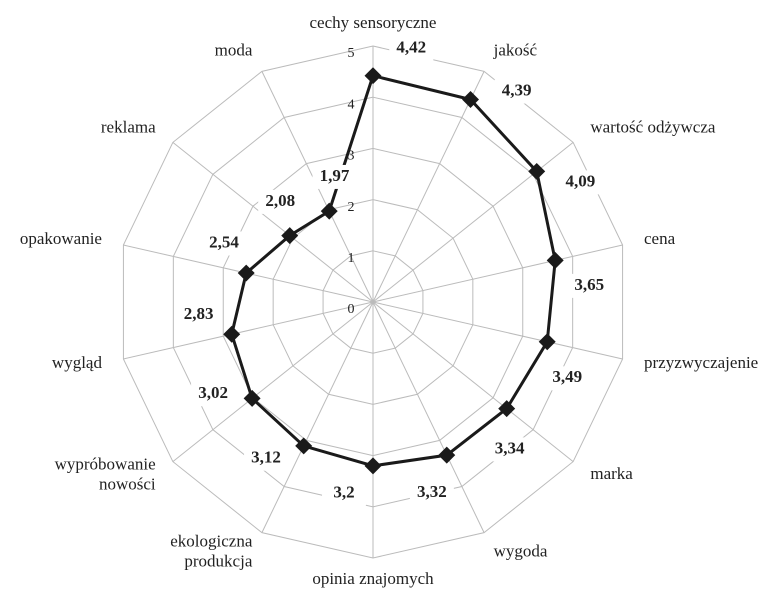  What do you see at coordinates (351, 104) in the screenshot?
I see `r-tick-label: 4` at bounding box center [351, 104].